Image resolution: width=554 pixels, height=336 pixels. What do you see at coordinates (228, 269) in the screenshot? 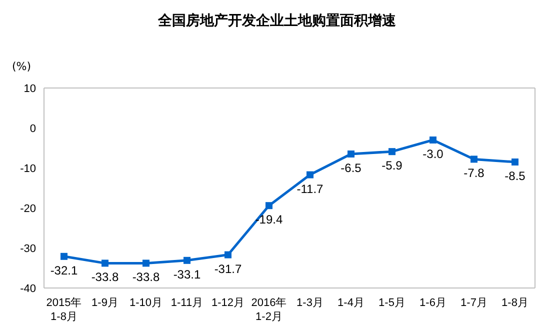
I see `data-label: -31.7` at bounding box center [228, 269].